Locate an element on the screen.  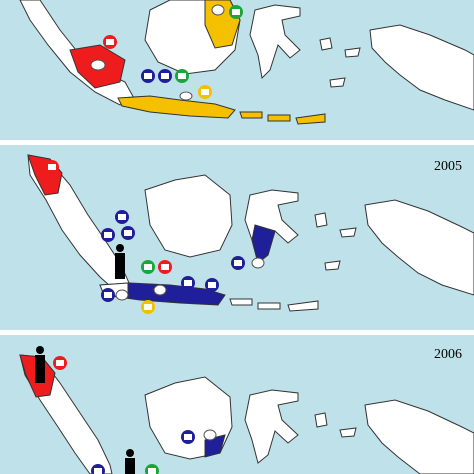
sulawesi-blue-province is located at coordinates (263, 244).